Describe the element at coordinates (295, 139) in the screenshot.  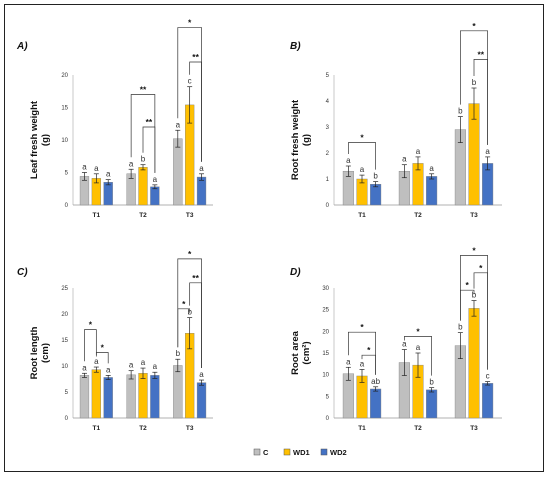
I see `y-axis-label-line: Root fresh weight` at that location.